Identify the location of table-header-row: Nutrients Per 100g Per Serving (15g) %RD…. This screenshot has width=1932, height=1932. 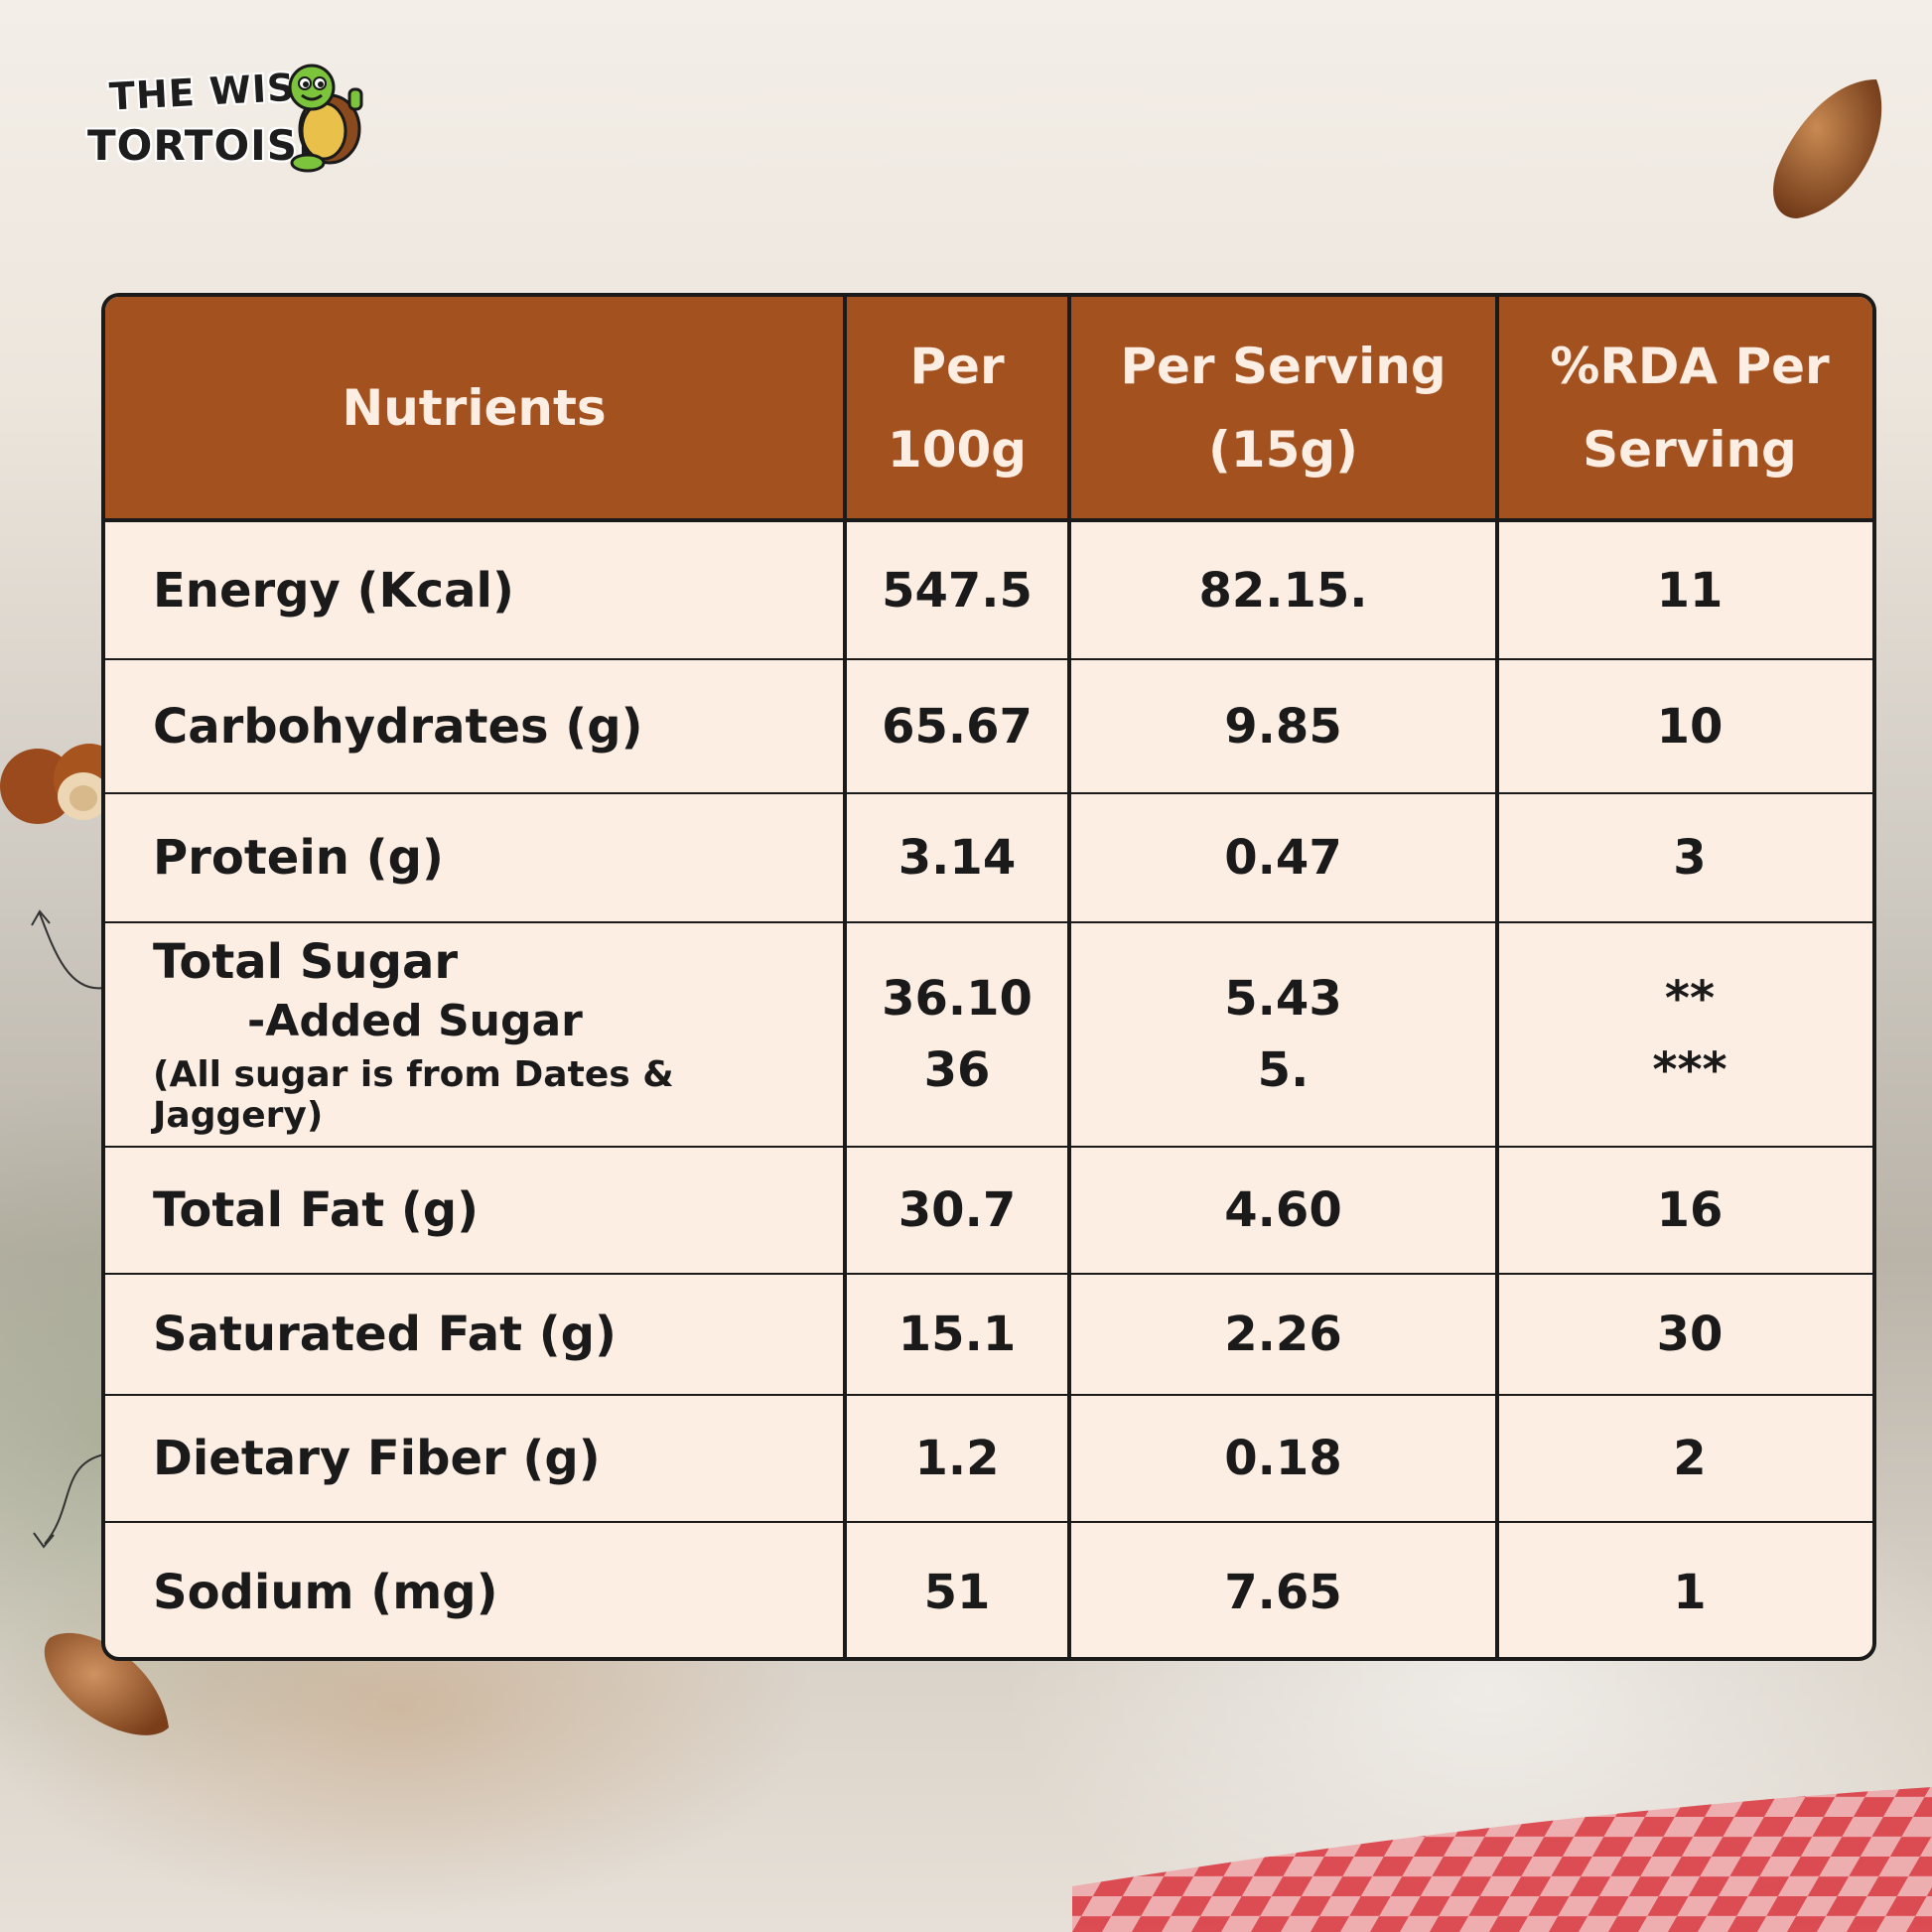
(988, 409).